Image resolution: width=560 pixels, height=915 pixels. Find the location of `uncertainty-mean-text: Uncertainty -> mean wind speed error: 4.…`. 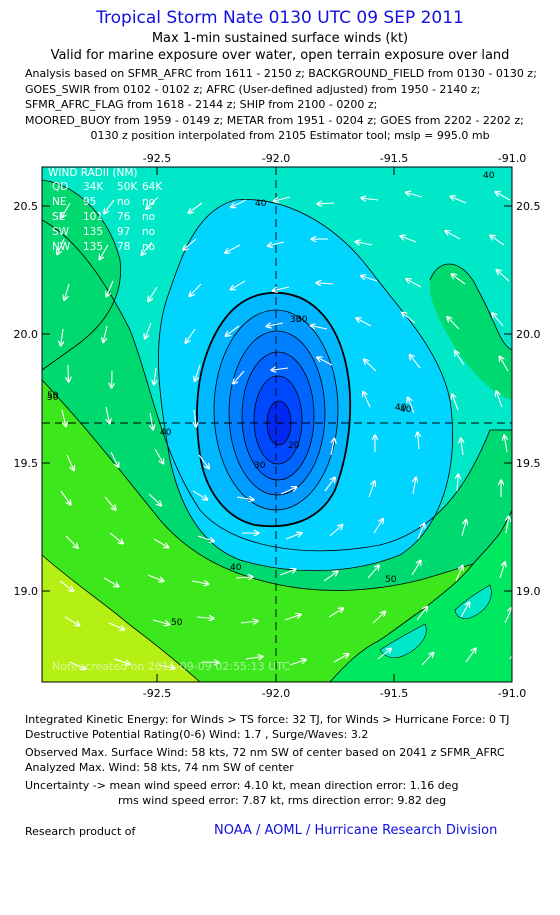

uncertainty-mean-text: Uncertainty -> mean wind speed error: 4.… is located at coordinates (242, 785).